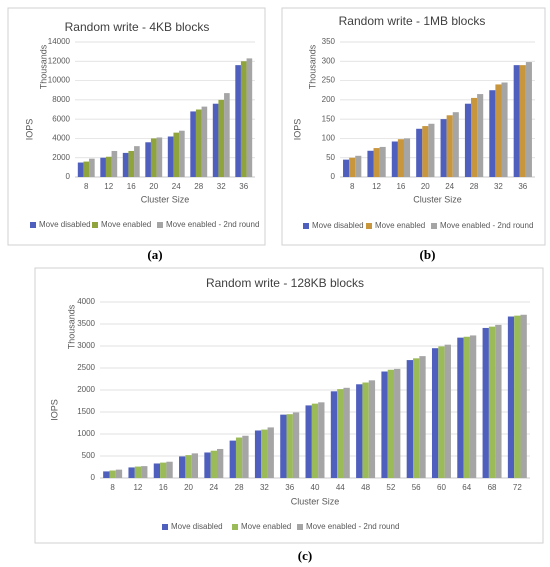  Describe the element at coordinates (59, 60) in the screenshot. I see `y-tick-label: 12000` at that location.